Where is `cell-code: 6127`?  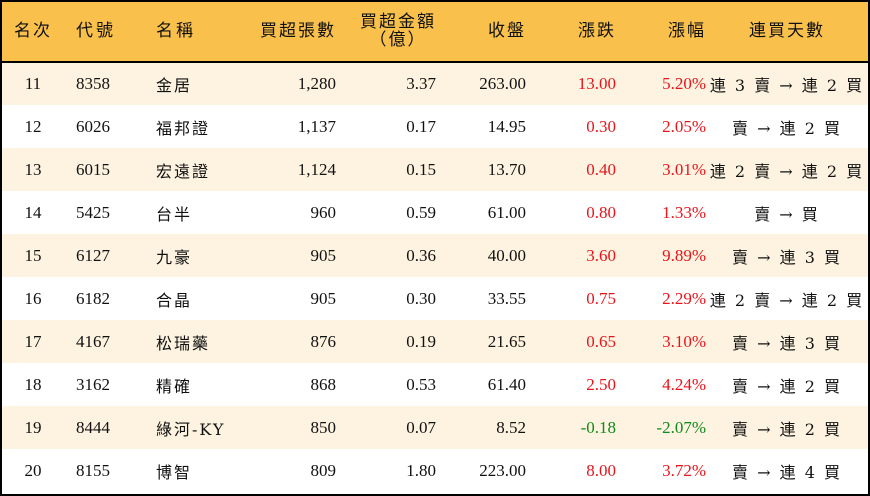 cell-code: 6127 is located at coordinates (93, 255).